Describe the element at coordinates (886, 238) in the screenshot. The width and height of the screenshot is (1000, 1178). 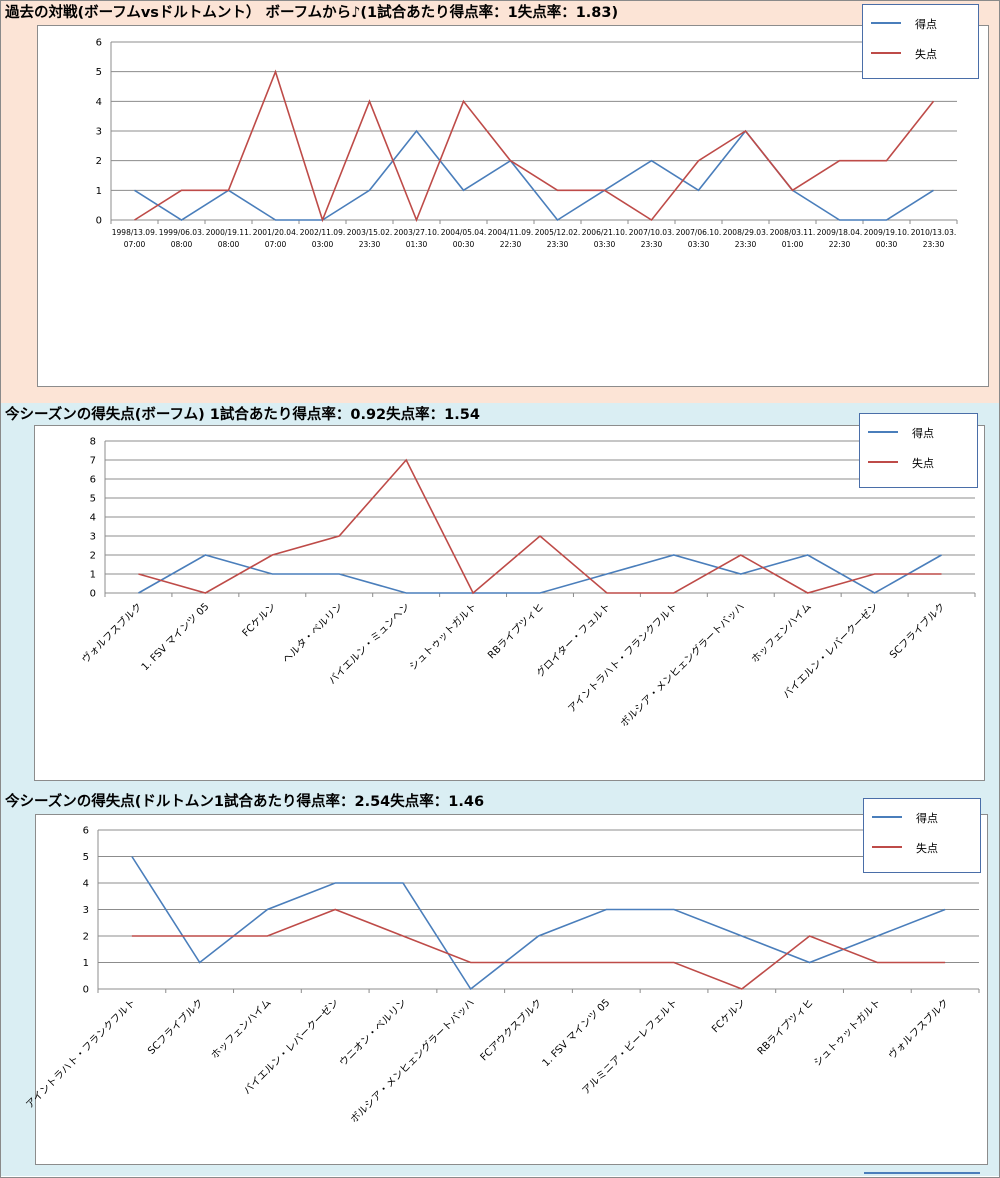
I see `x-tick-label: 2009/19.10. 00:30` at that location.